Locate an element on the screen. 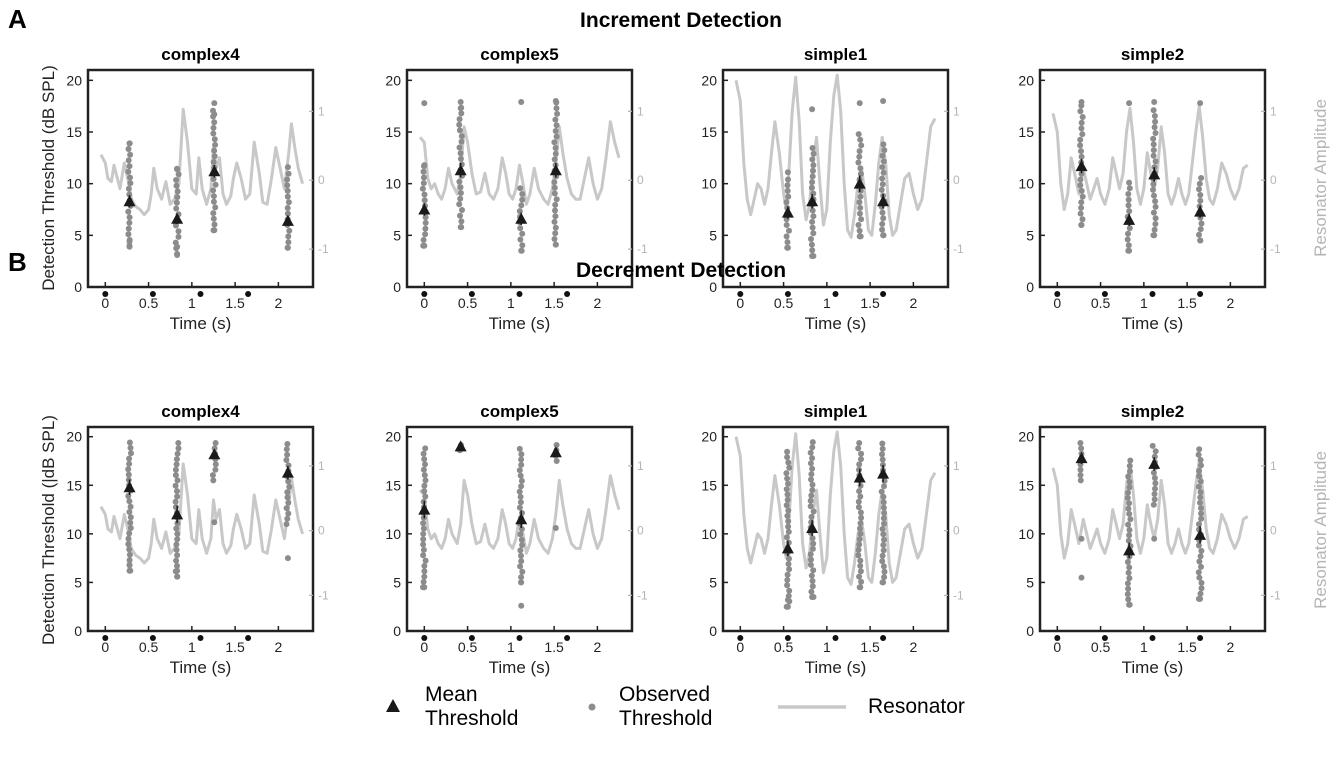 This screenshot has width=1339, height=757. y-tick-label: 10 is located at coordinates (709, 534).